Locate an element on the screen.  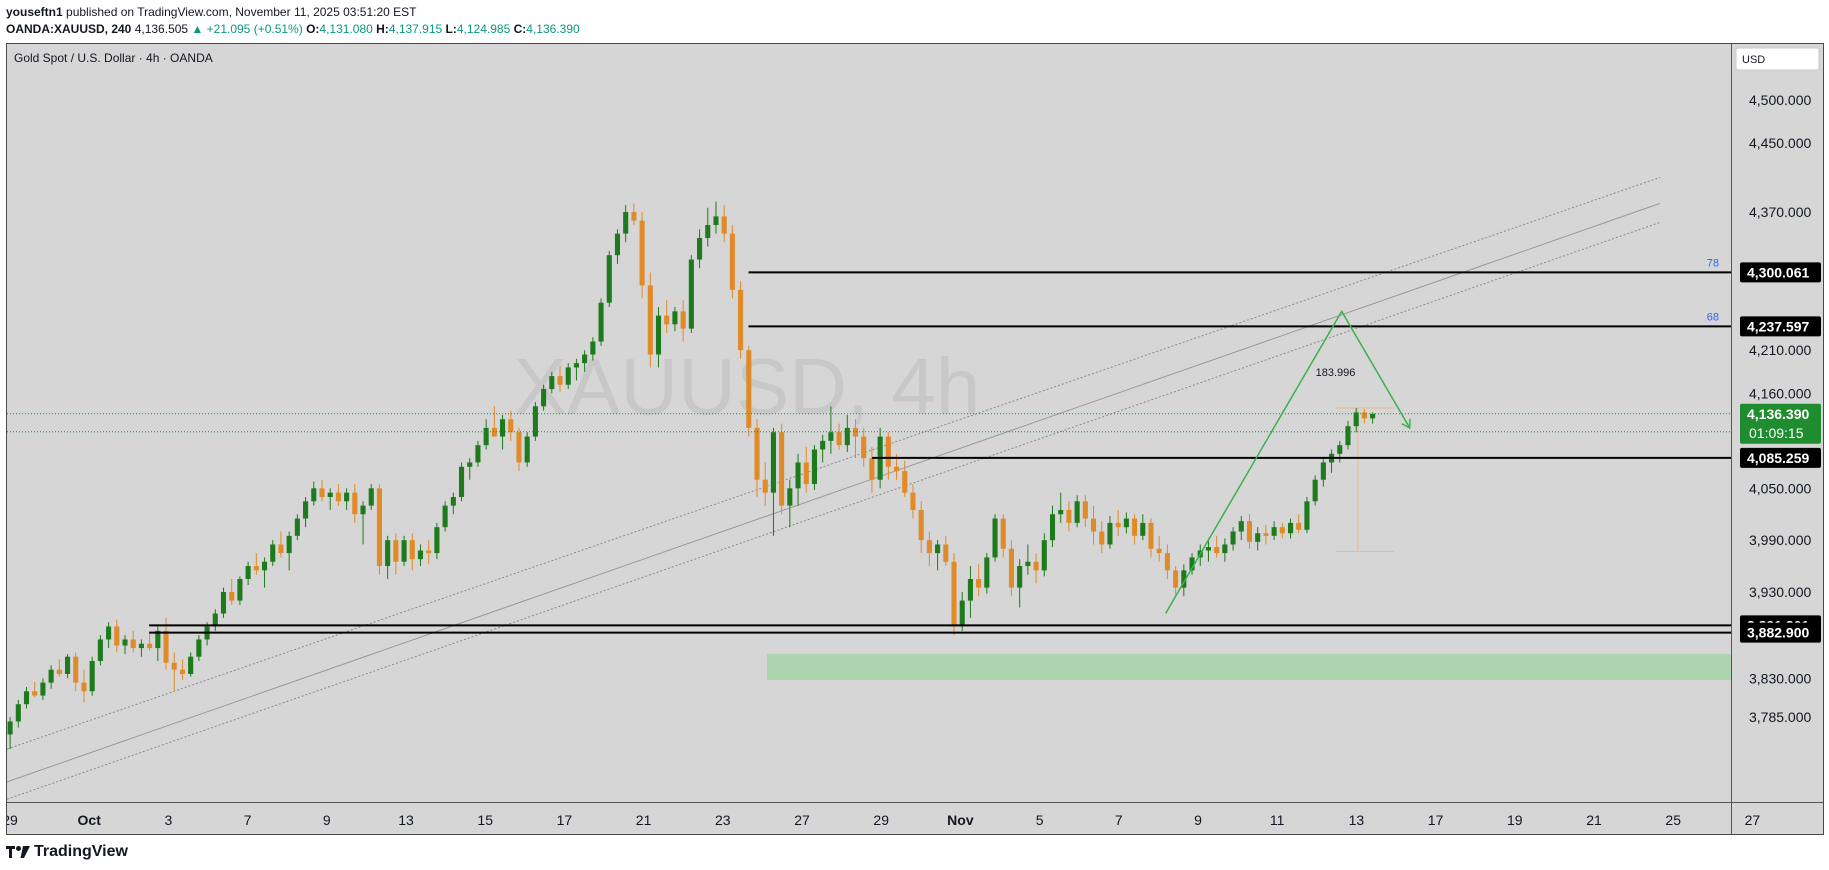
currency-label: USD is located at coordinates (1753, 60).